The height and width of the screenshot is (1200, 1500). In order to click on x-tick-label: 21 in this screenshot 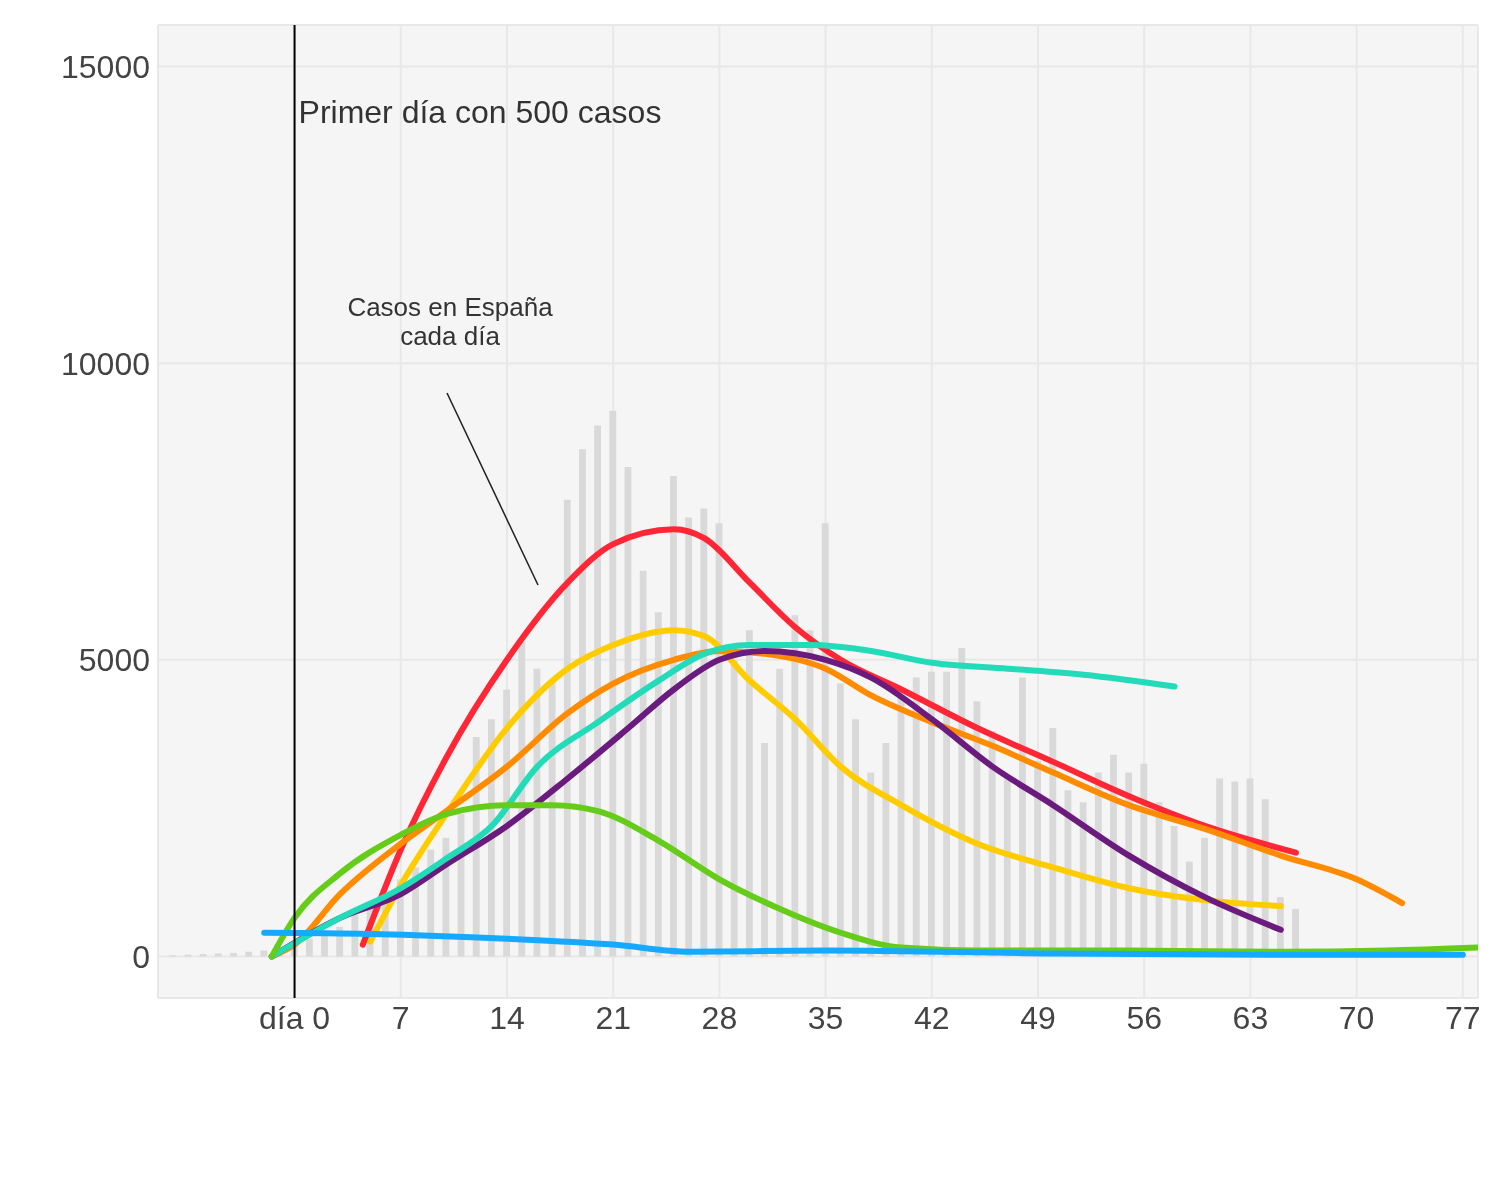, I will do `click(613, 1017)`.